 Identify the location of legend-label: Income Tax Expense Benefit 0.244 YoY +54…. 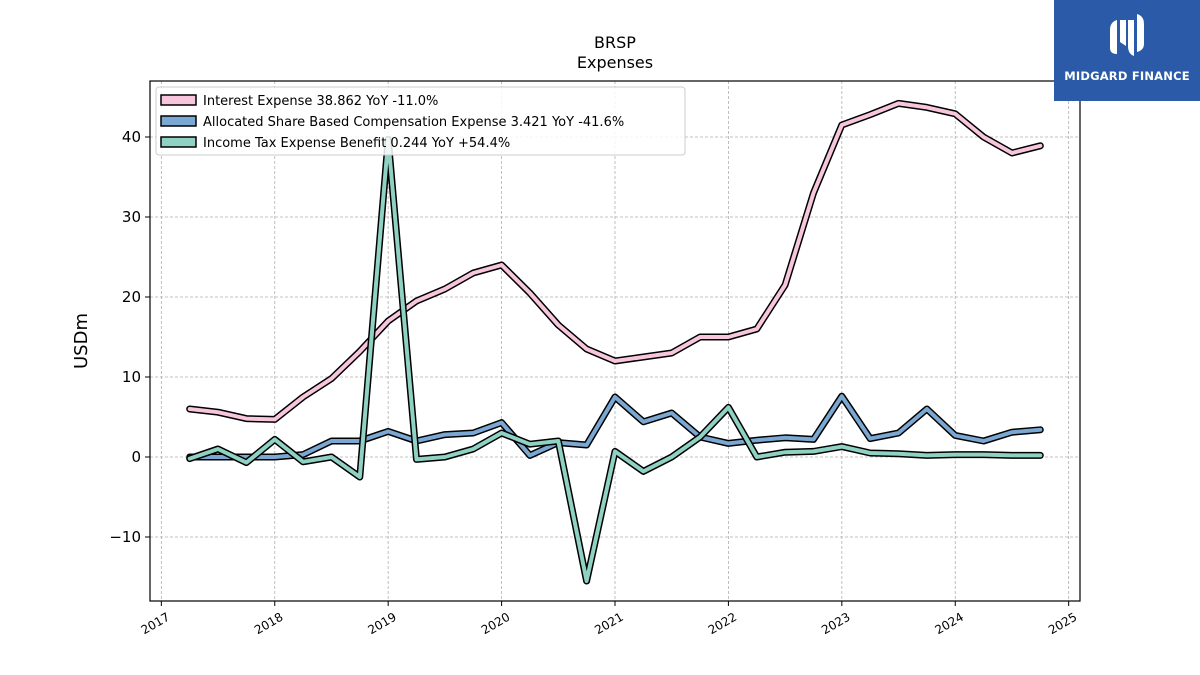
(356, 143).